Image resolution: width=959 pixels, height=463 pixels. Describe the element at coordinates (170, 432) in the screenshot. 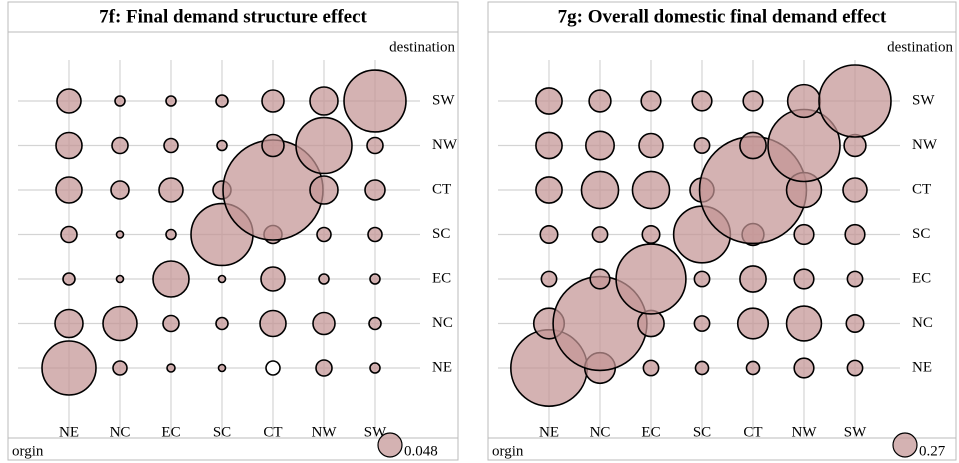

I see `x-tick-label: EC` at that location.